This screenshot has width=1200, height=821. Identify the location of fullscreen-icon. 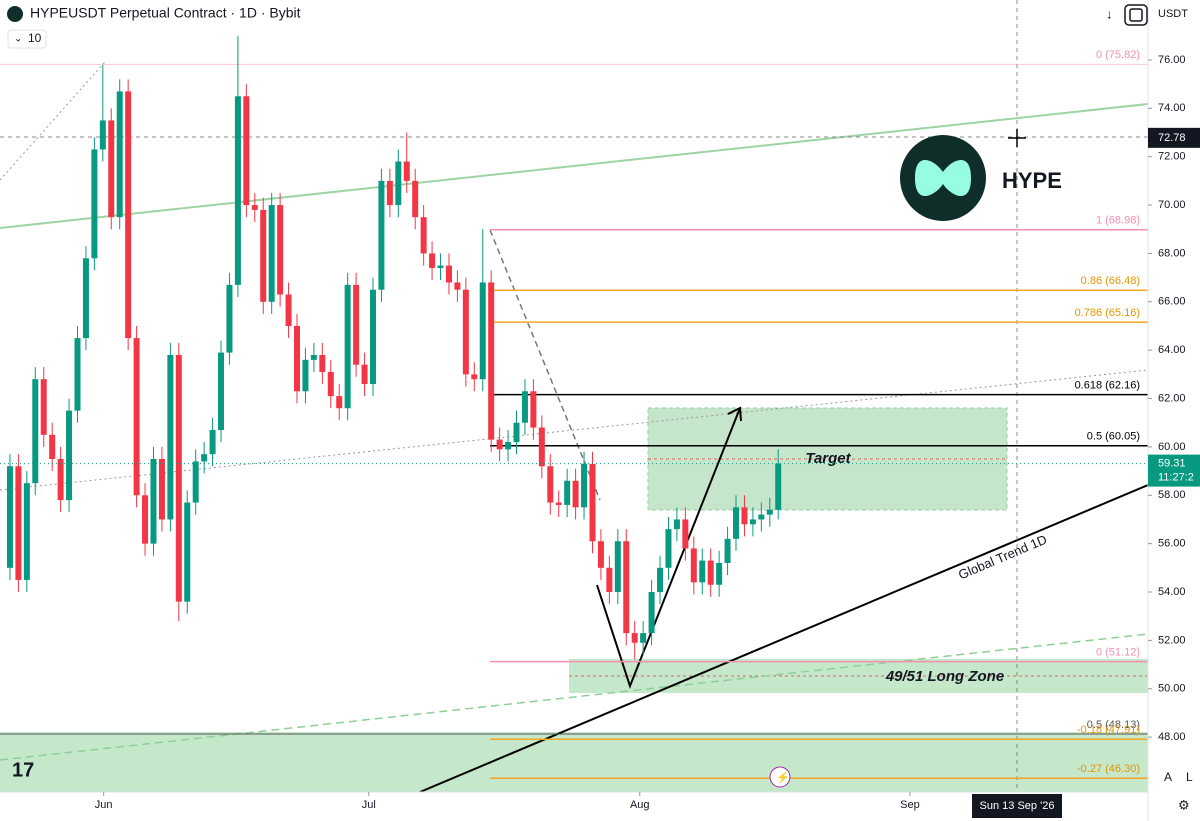
(1136, 15).